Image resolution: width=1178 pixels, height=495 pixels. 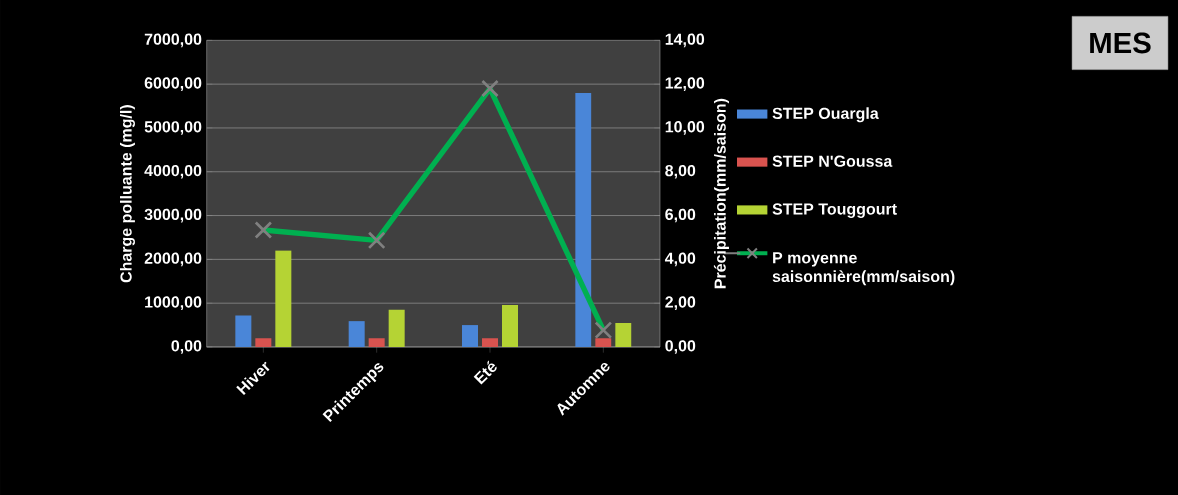 What do you see at coordinates (485, 372) in the screenshot?
I see `x-tick-label: Eté` at bounding box center [485, 372].